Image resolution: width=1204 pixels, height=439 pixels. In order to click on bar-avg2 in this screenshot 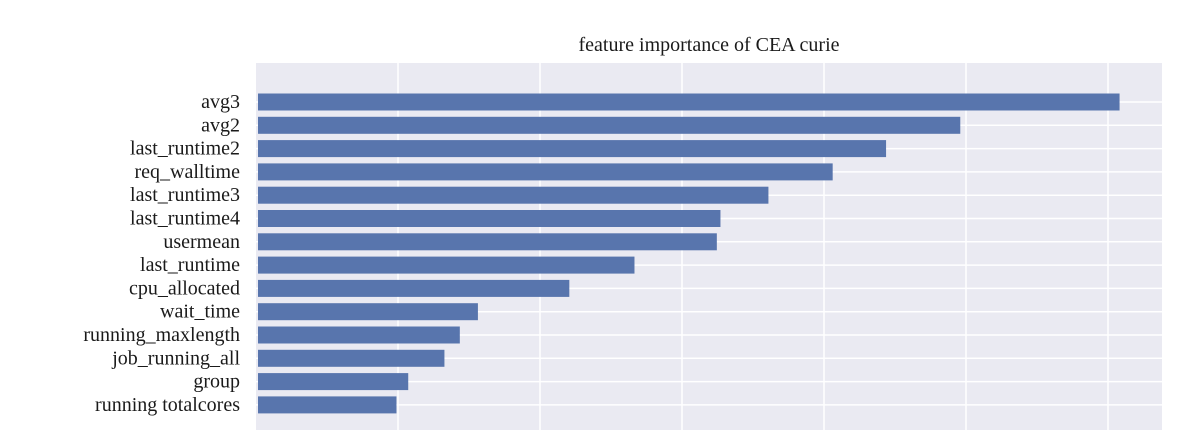, I will do `click(609, 125)`.